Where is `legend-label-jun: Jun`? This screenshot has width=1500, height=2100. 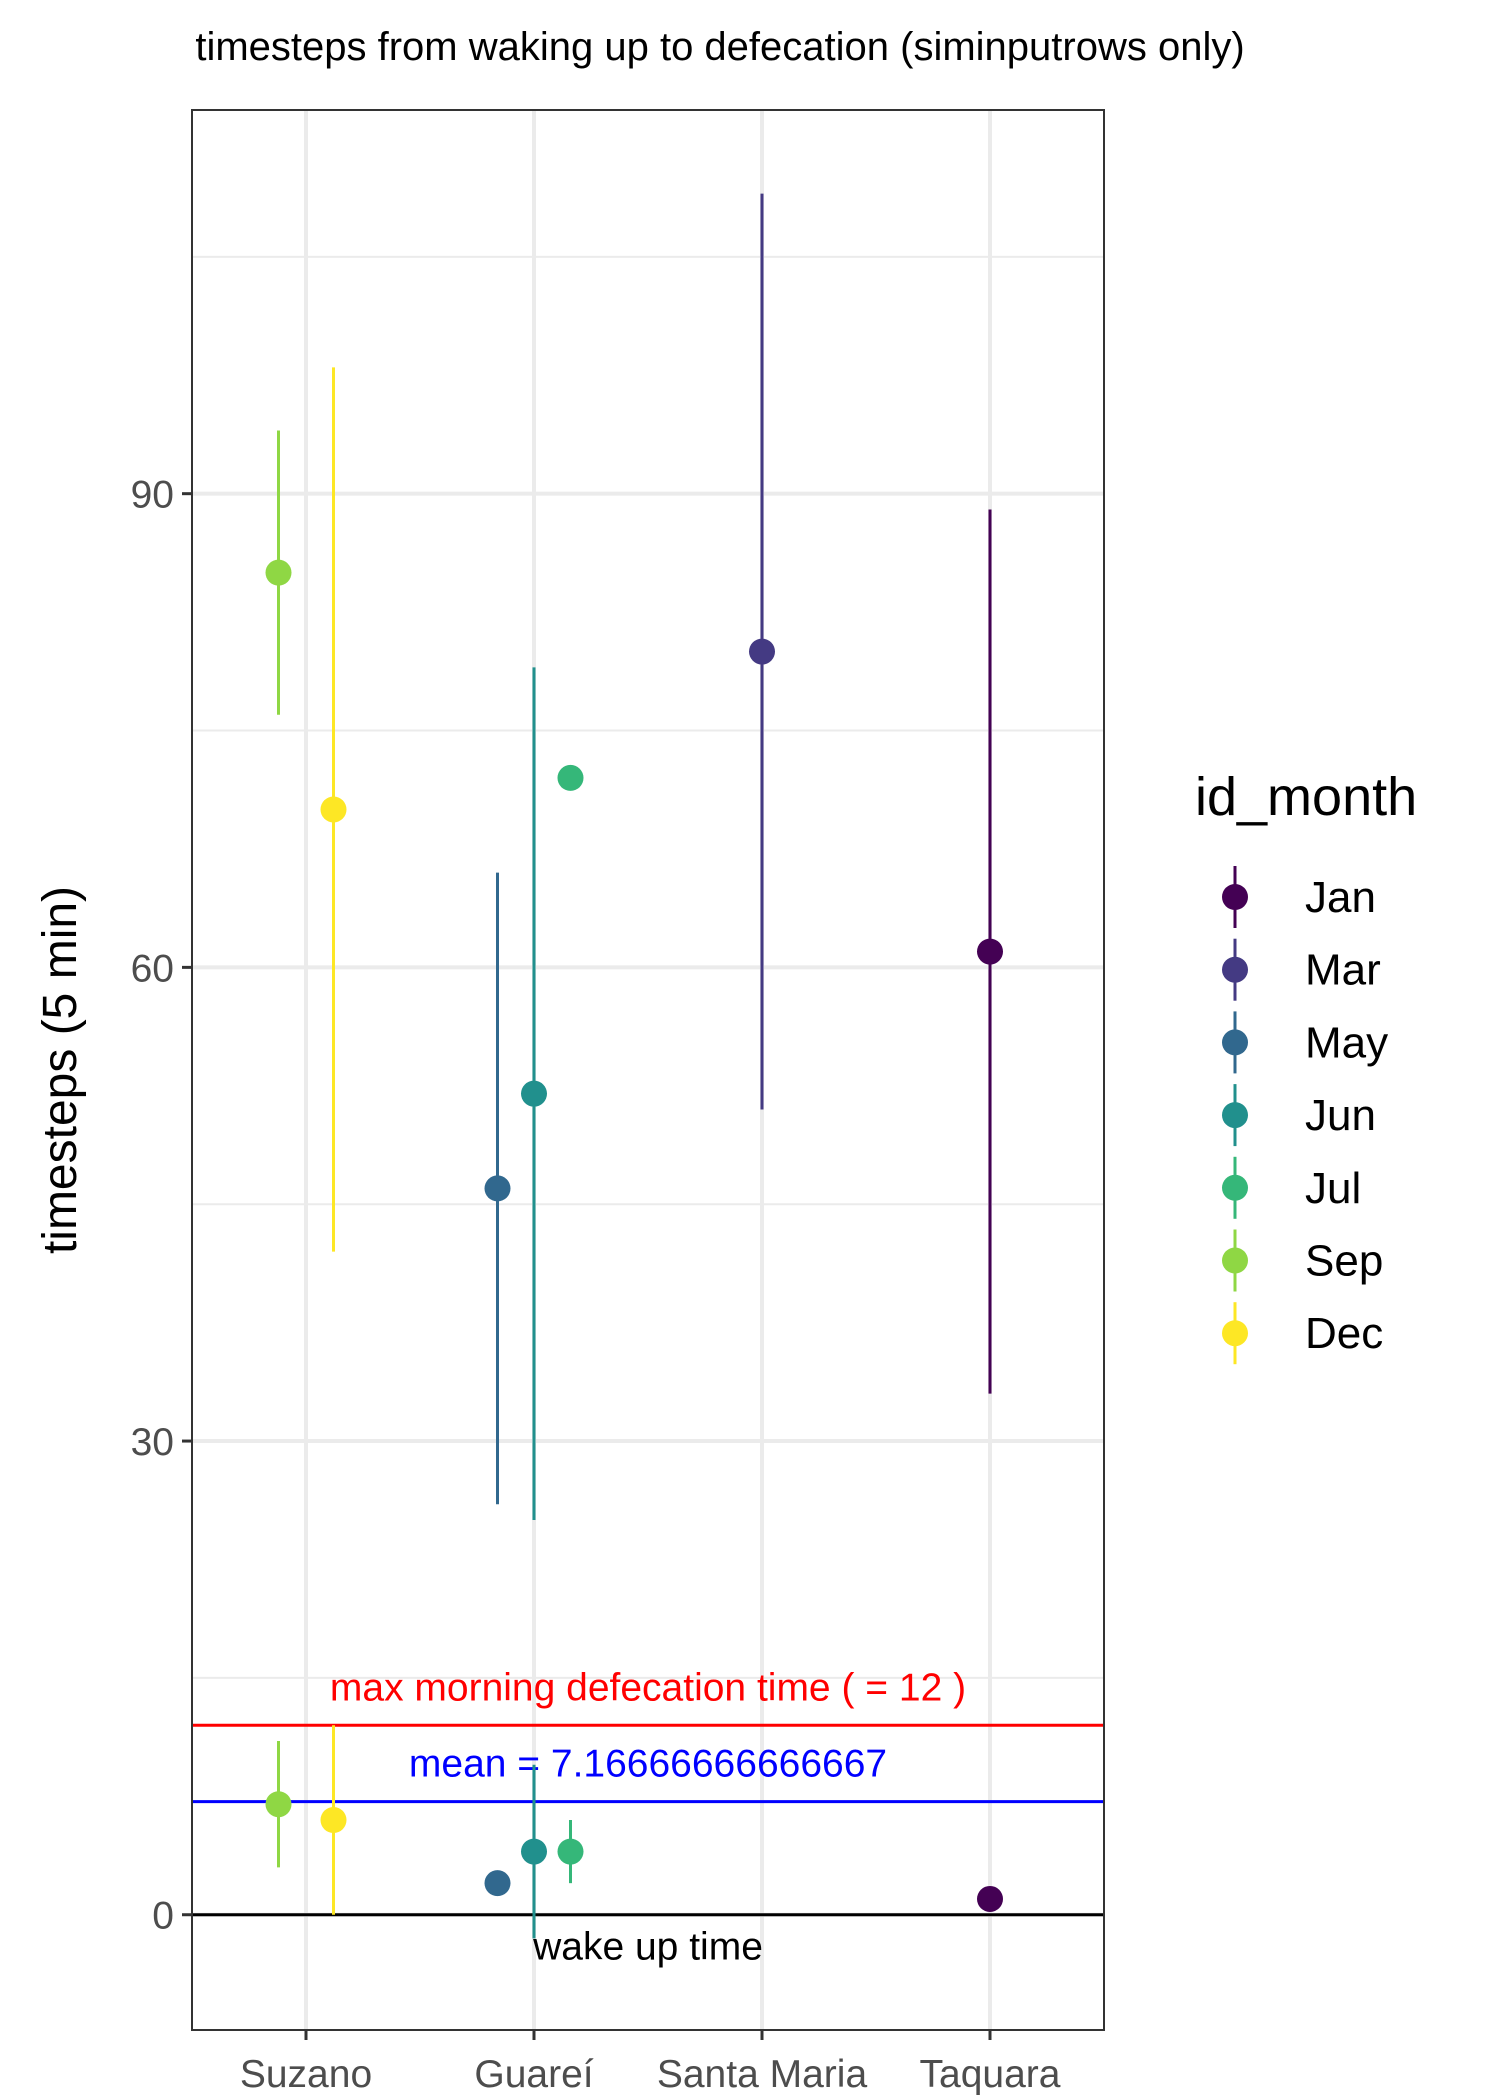 legend-label-jun: Jun is located at coordinates (1340, 1115).